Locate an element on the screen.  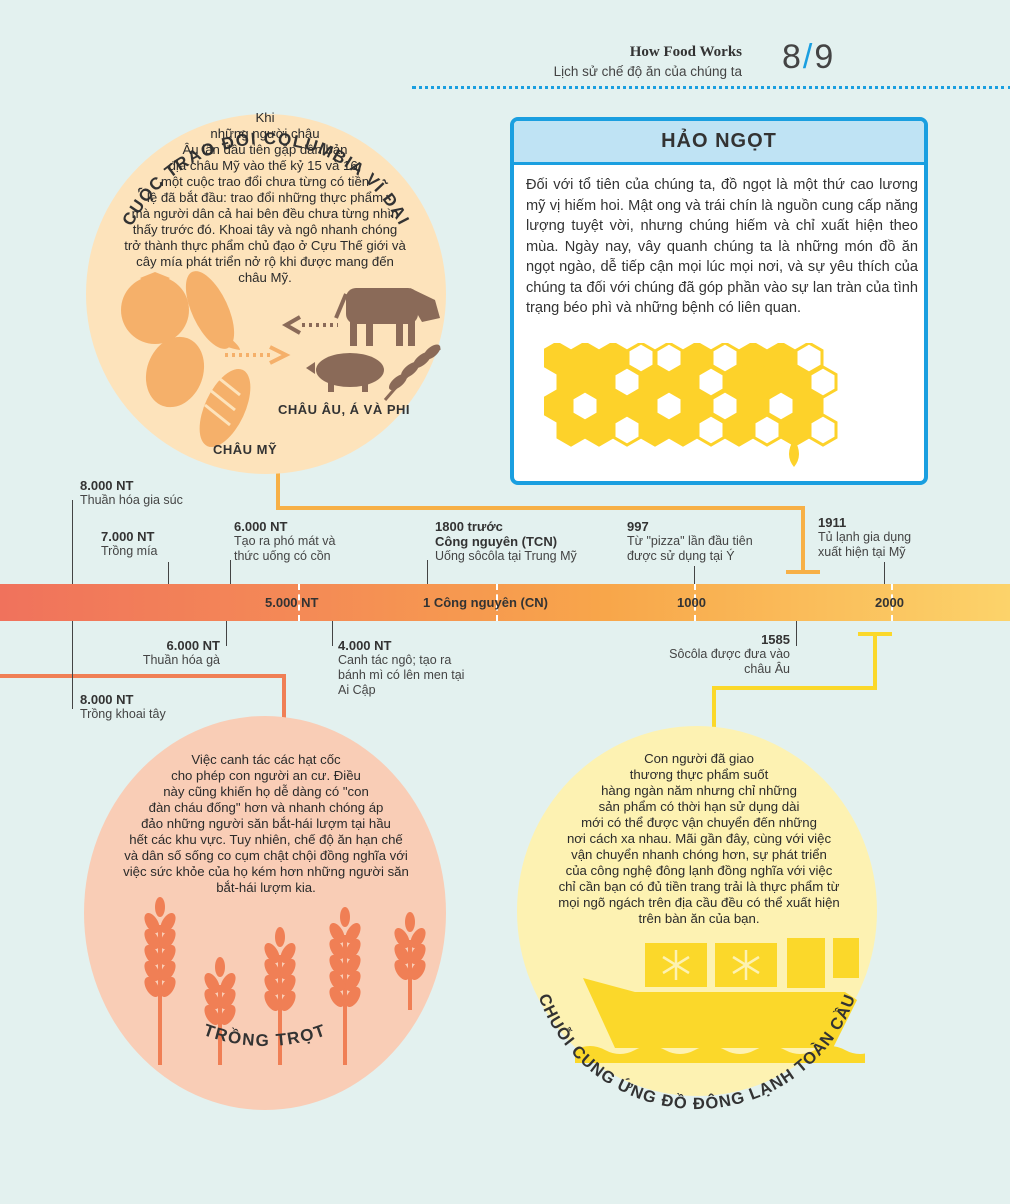
corn-icon is located at coordinates (212, 310).